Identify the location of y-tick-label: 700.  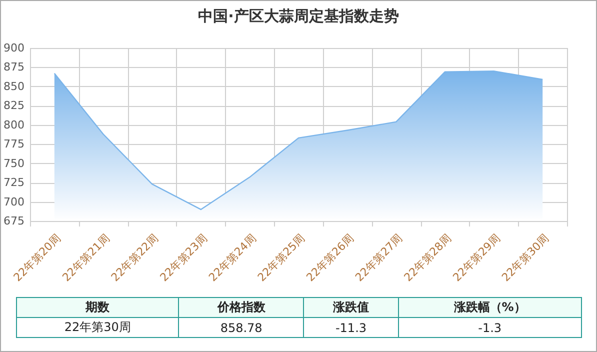
(14, 201).